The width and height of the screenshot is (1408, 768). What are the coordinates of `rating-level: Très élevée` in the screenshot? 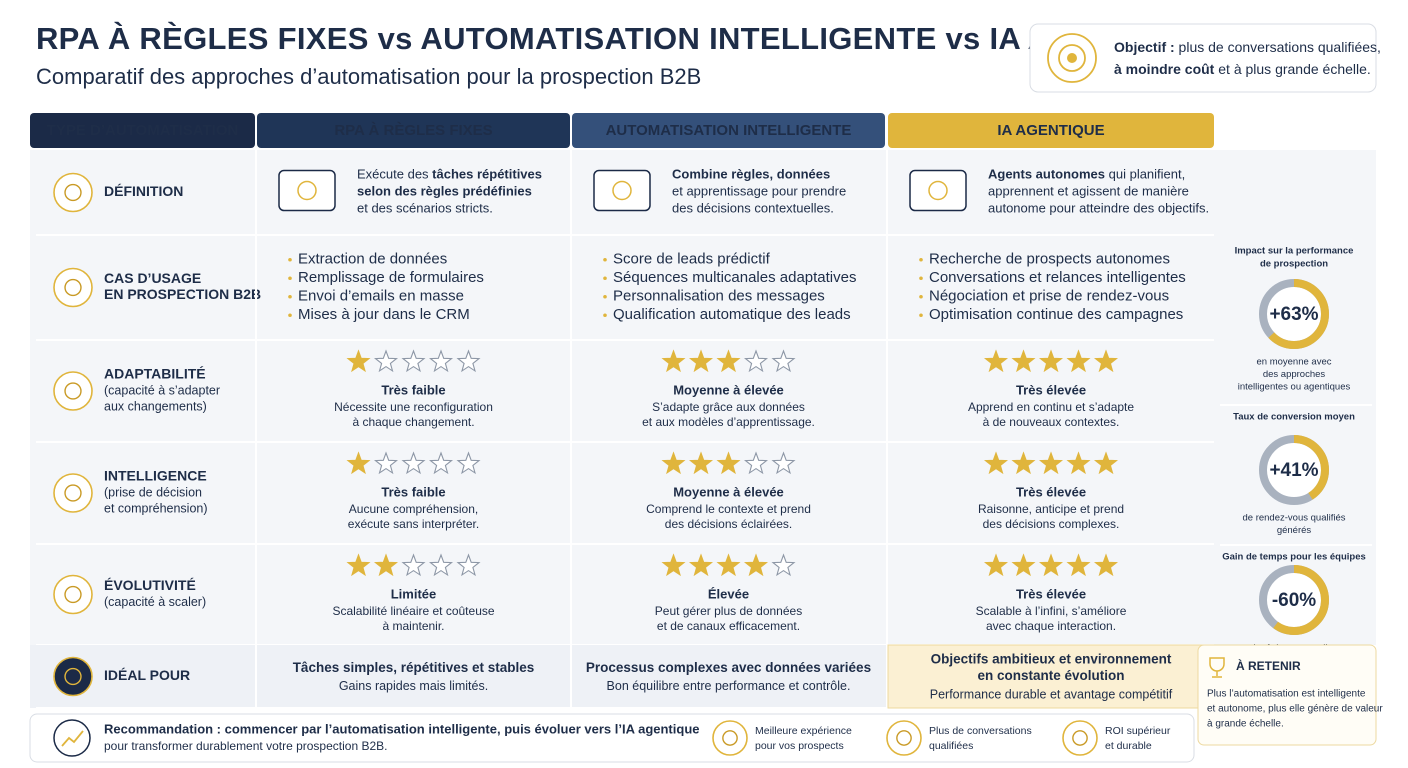 It's located at (1051, 389).